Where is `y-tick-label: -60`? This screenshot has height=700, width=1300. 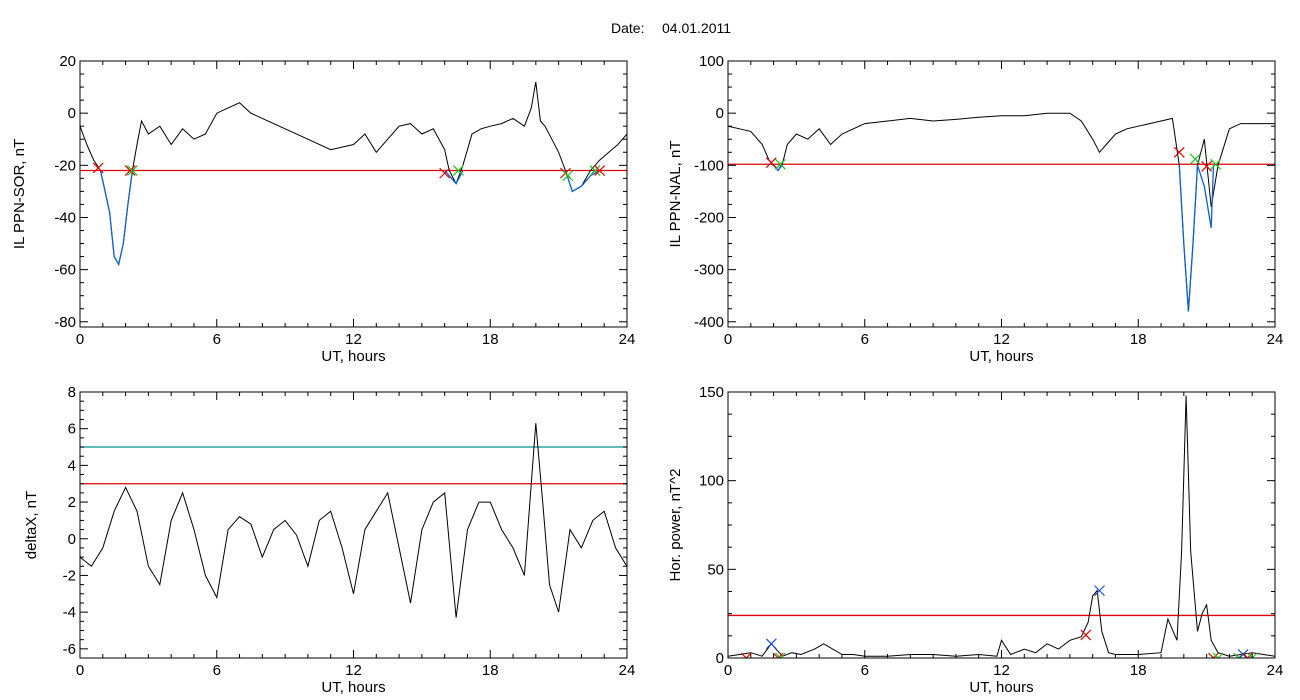 y-tick-label: -60 is located at coordinates (65, 270).